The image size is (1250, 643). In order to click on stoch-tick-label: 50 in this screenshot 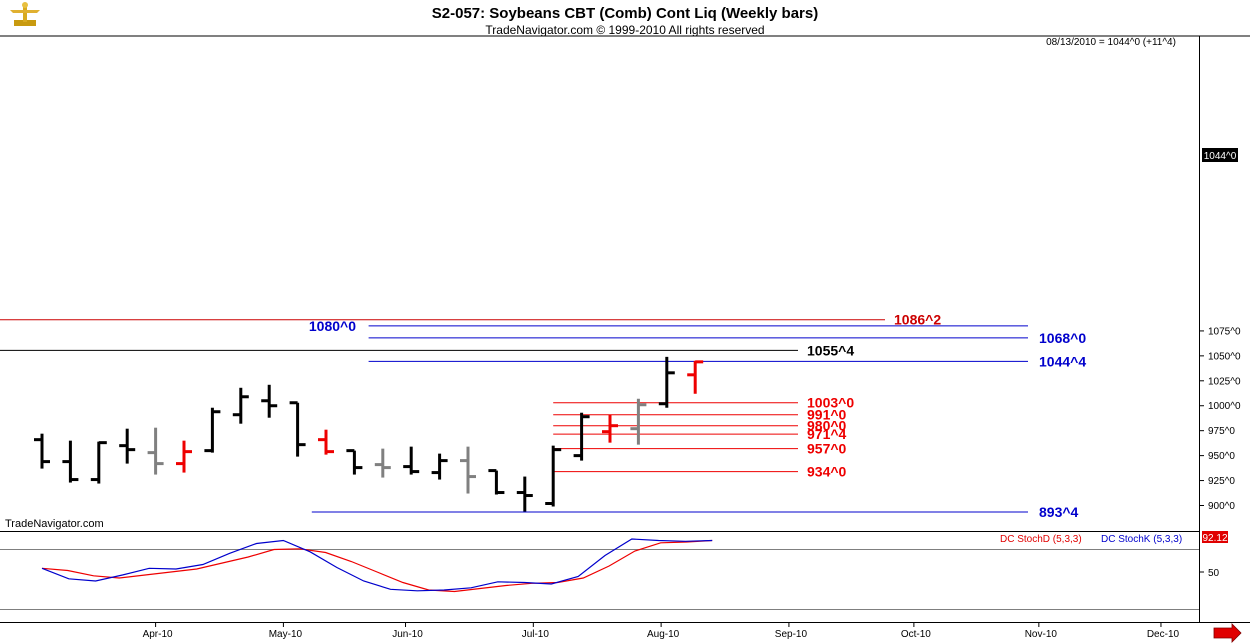, I will do `click(1214, 573)`.